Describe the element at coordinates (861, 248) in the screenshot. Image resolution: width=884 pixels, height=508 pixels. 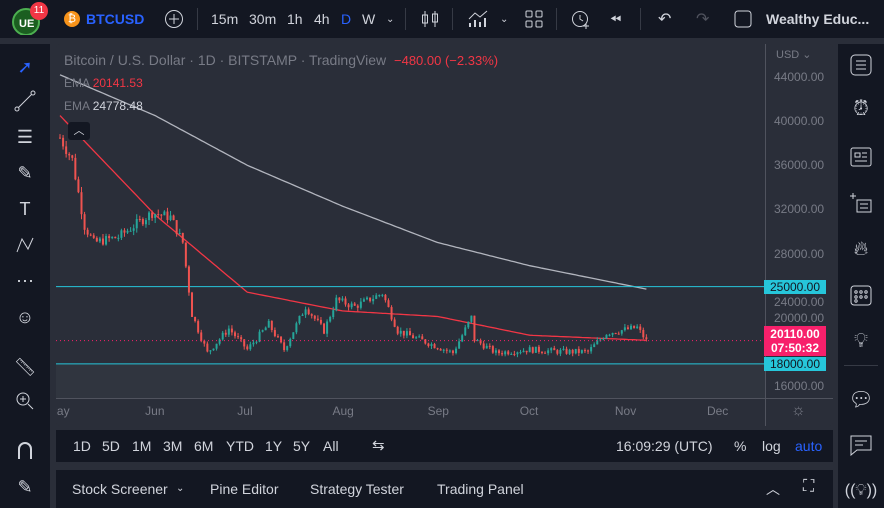
I see `hotlists-fire-icon: 🔥︎` at that location.